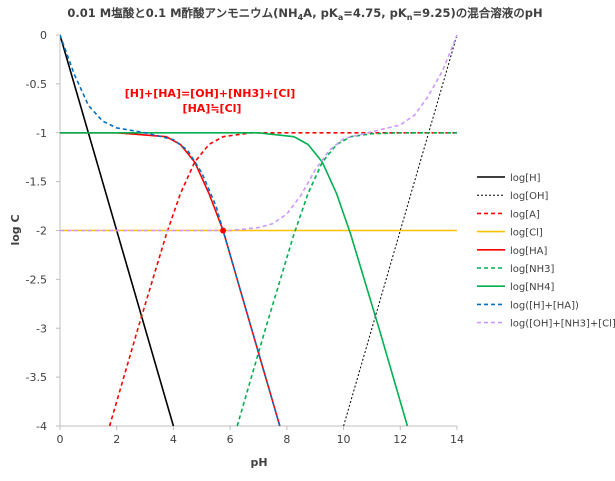  I want to click on y-tick-label: -3, so click(41, 328).